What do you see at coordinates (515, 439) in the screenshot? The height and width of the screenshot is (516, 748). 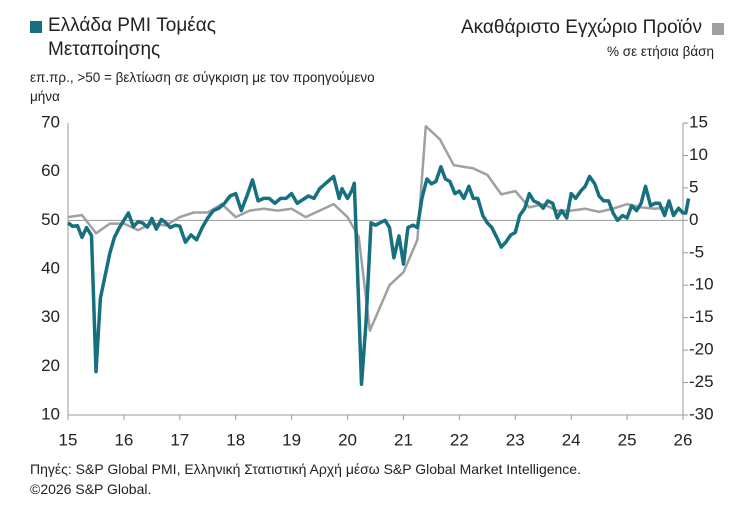 I see `x-tick-label: 23` at bounding box center [515, 439].